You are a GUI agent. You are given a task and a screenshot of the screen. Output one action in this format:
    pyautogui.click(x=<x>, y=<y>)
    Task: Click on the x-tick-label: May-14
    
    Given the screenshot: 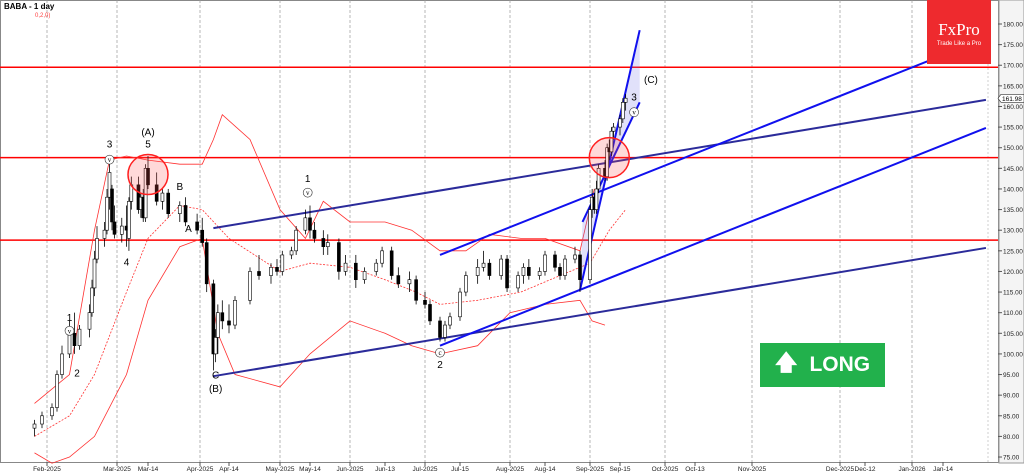 What is the action you would take?
    pyautogui.click(x=310, y=469)
    